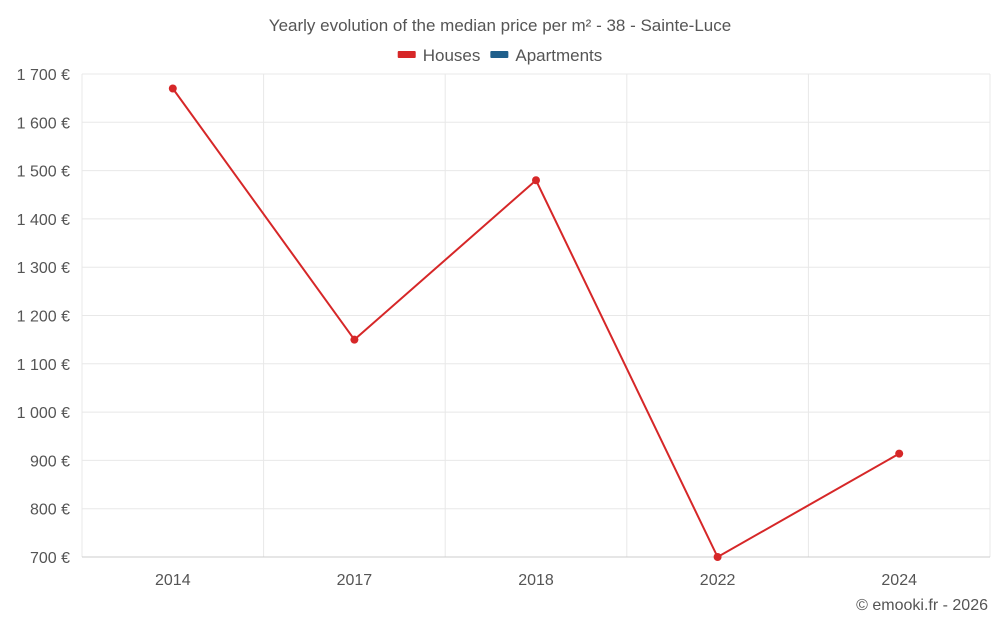  Describe the element at coordinates (899, 580) in the screenshot. I see `x-tick-label: 2024` at that location.